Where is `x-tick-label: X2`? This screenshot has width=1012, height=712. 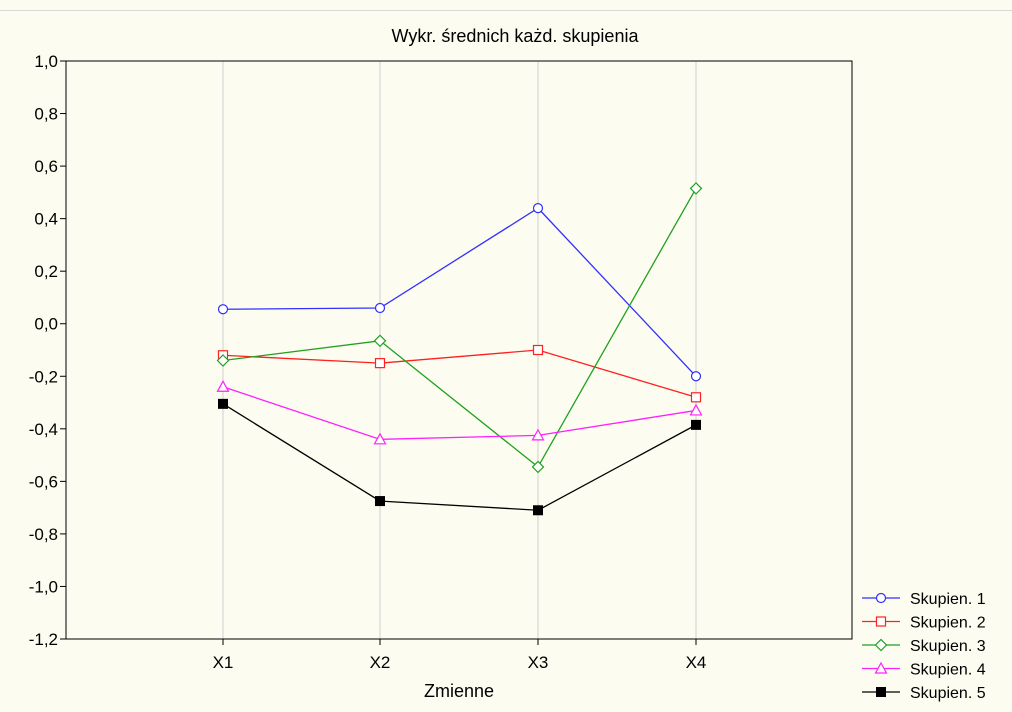 x-tick-label: X2 is located at coordinates (380, 662).